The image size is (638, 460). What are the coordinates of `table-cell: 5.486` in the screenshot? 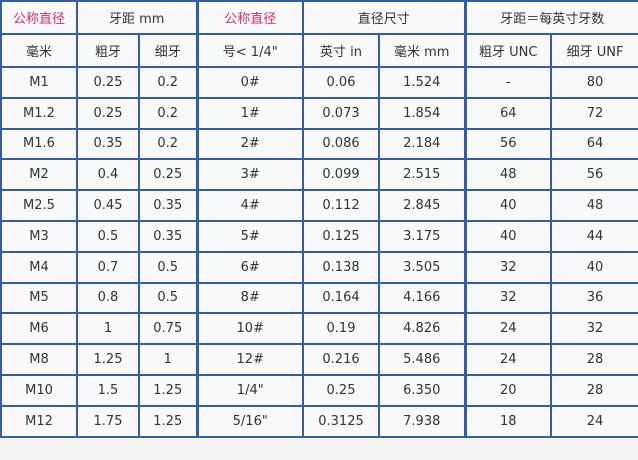 It's located at (422, 359).